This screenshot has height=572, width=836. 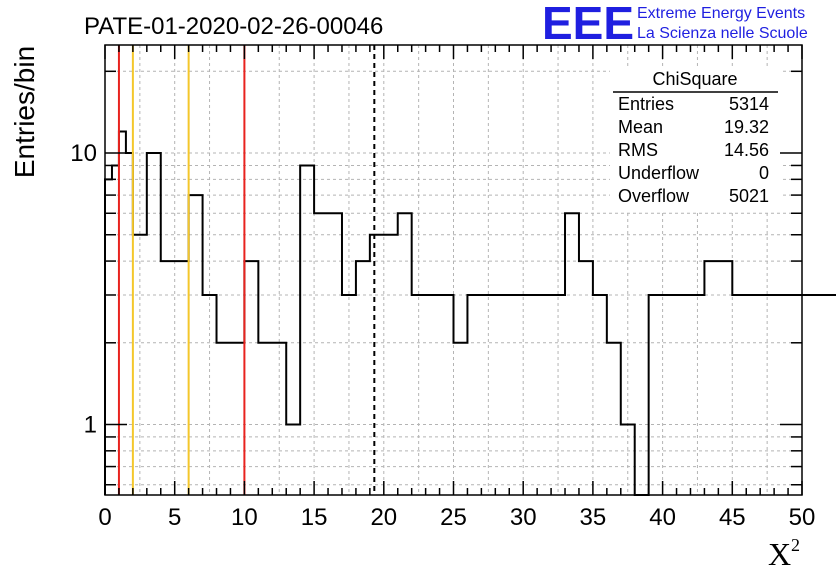 What do you see at coordinates (523, 517) in the screenshot?
I see `x-tick-label: 30` at bounding box center [523, 517].